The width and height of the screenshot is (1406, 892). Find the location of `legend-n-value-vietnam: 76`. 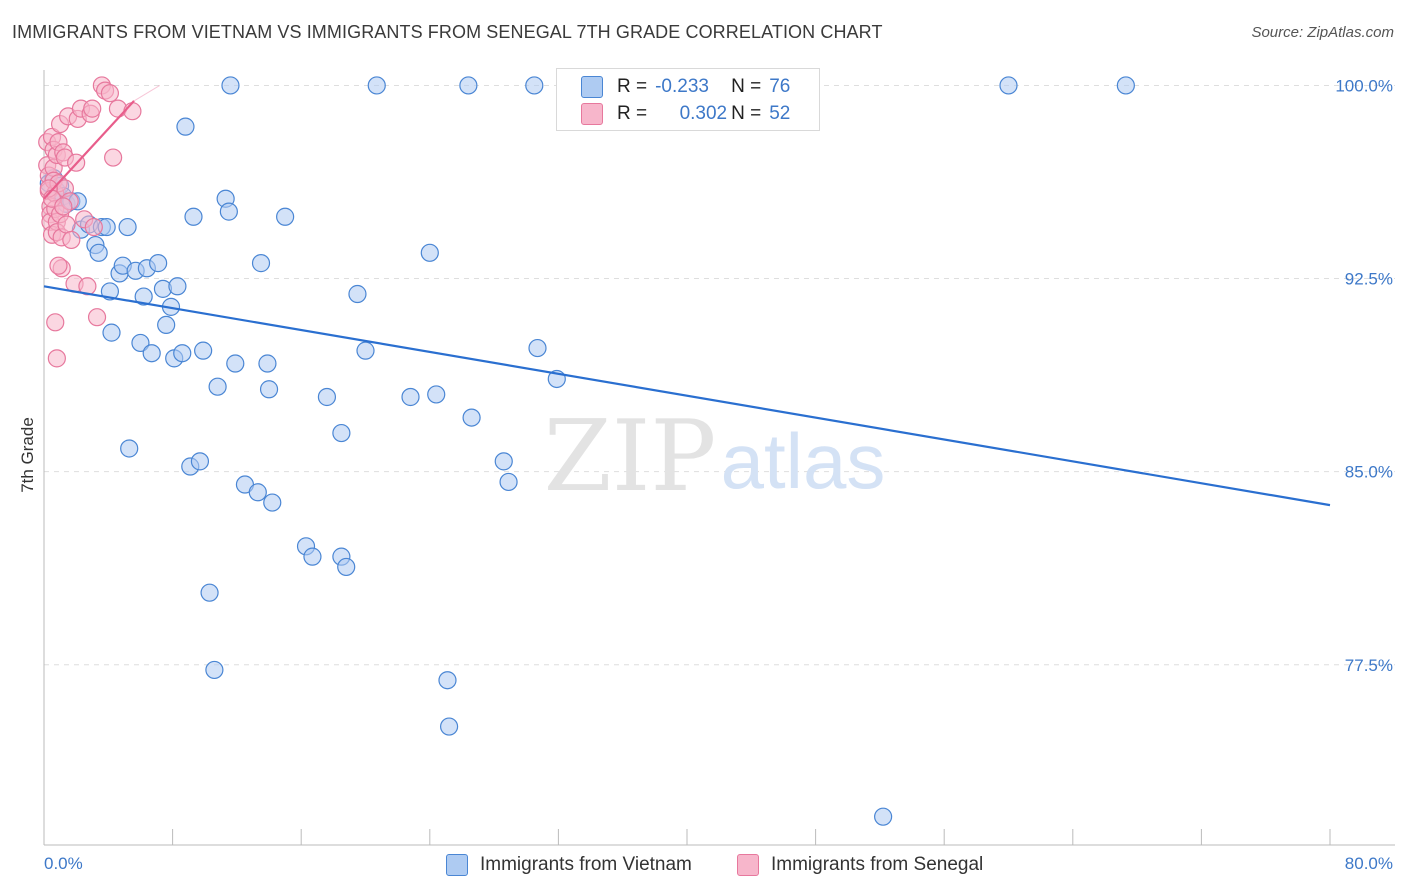

legend-n-value-vietnam: 76 is located at coordinates (780, 86).